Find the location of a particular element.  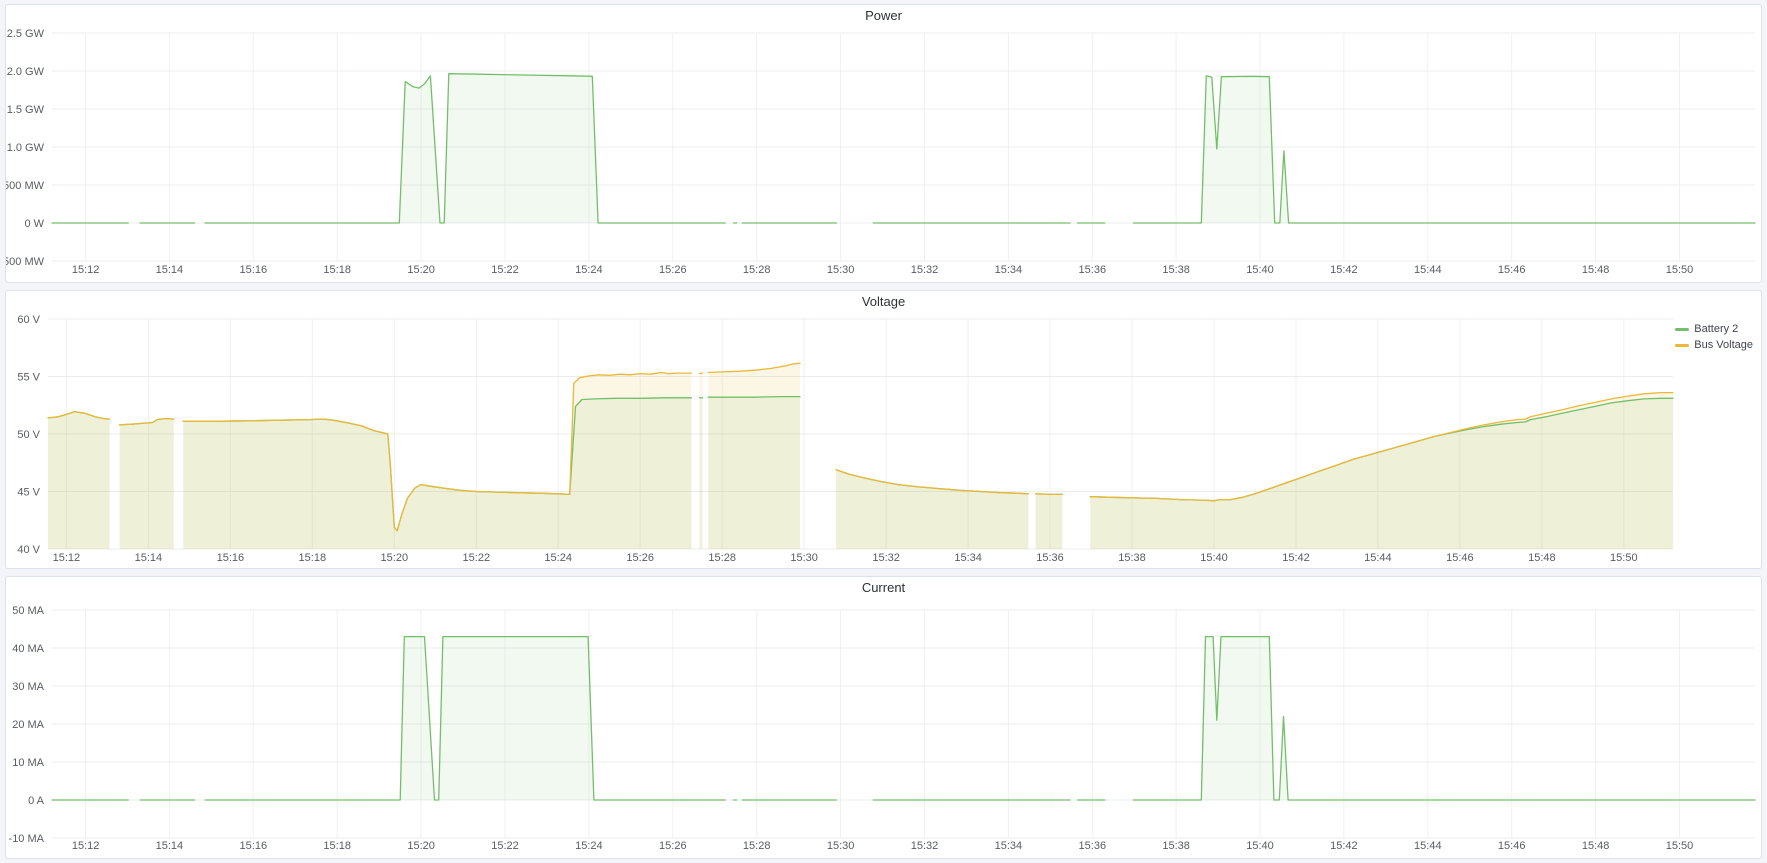

svg-text: 1.0 GW is located at coordinates (26, 148).